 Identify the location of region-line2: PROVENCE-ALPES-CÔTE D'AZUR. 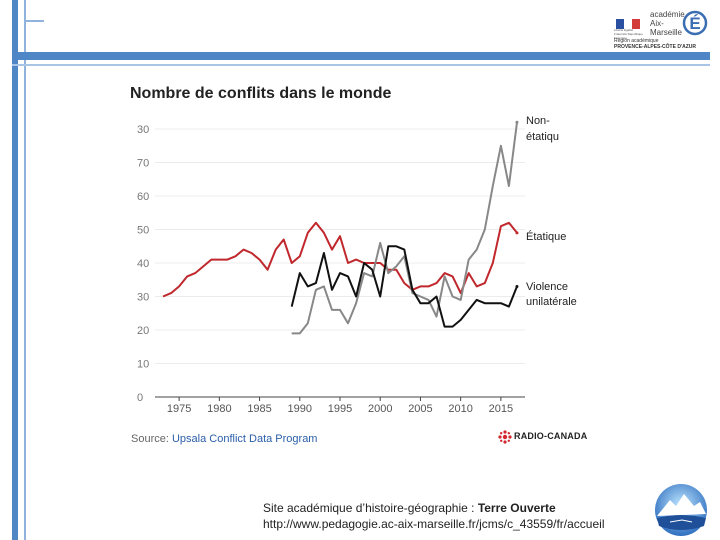
(655, 47).